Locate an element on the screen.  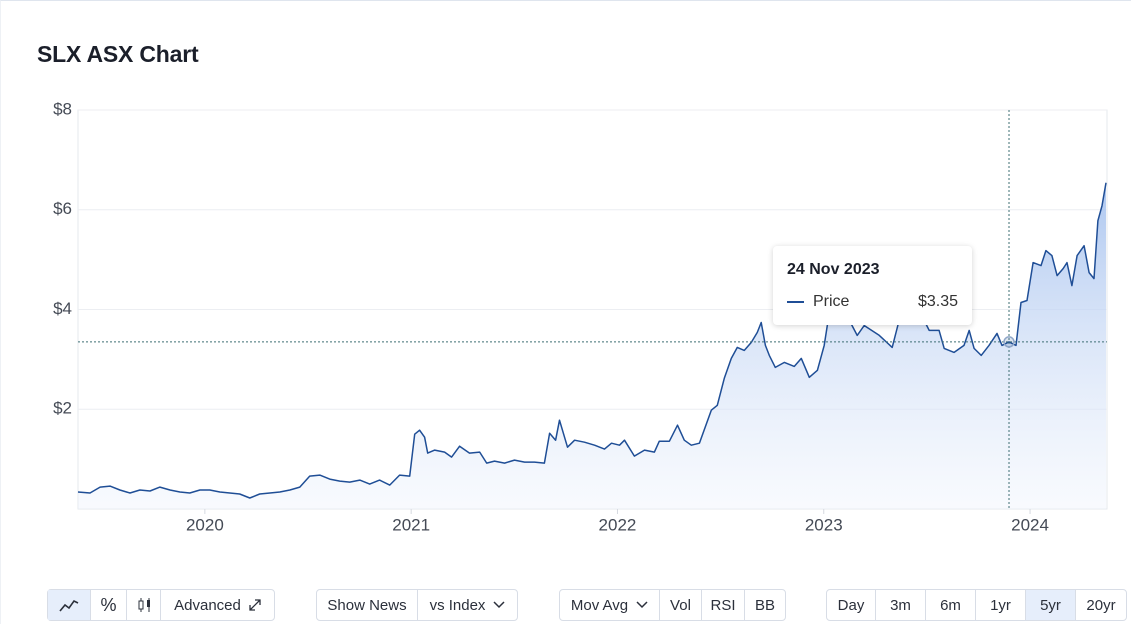
line-chart-button is located at coordinates (69, 605).